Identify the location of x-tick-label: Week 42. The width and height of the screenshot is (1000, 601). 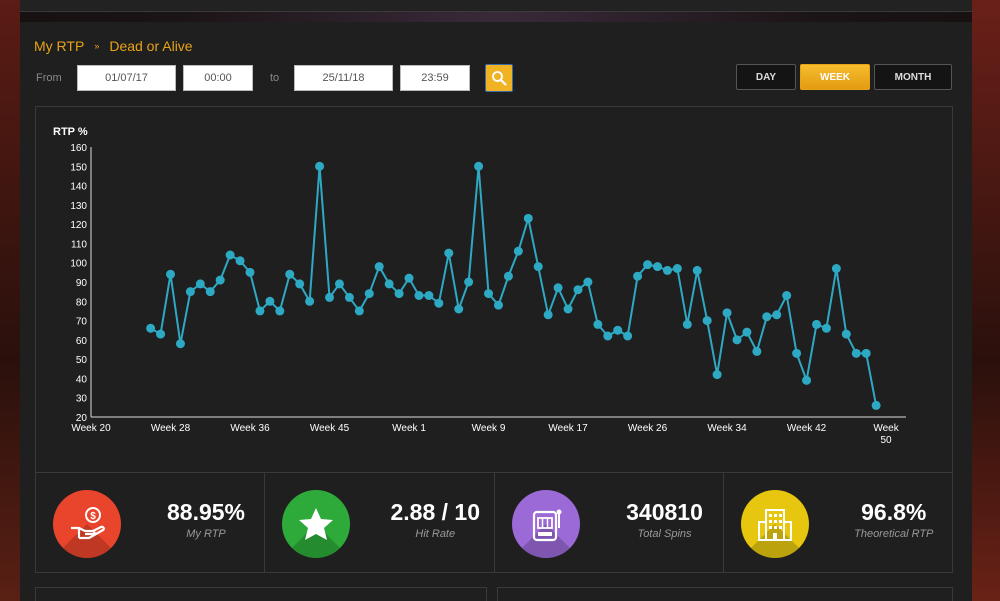
(807, 428).